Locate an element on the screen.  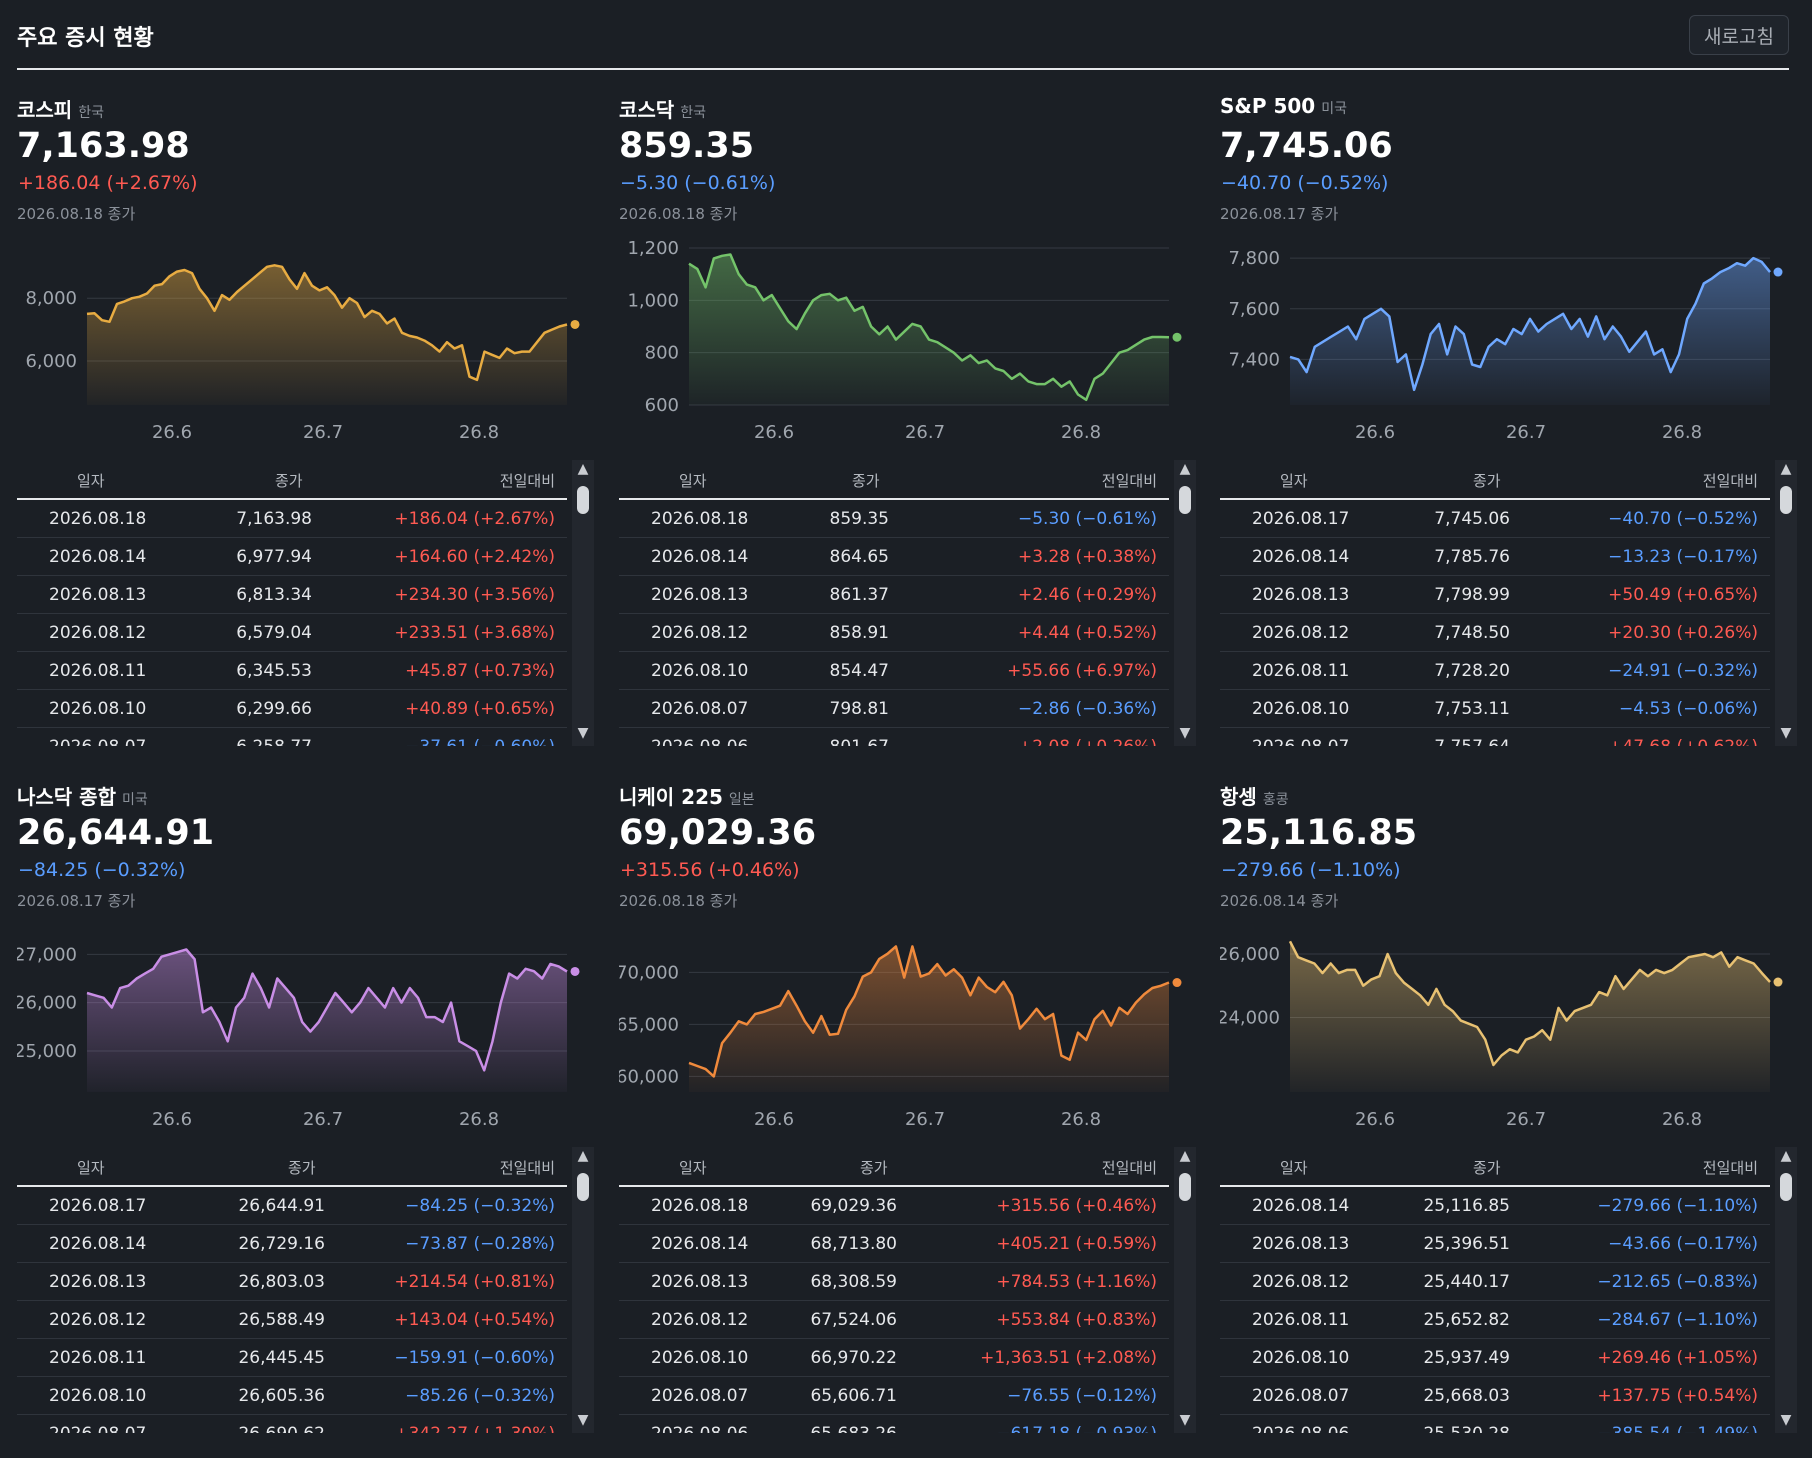
index-country: 미국 is located at coordinates (134, 800).